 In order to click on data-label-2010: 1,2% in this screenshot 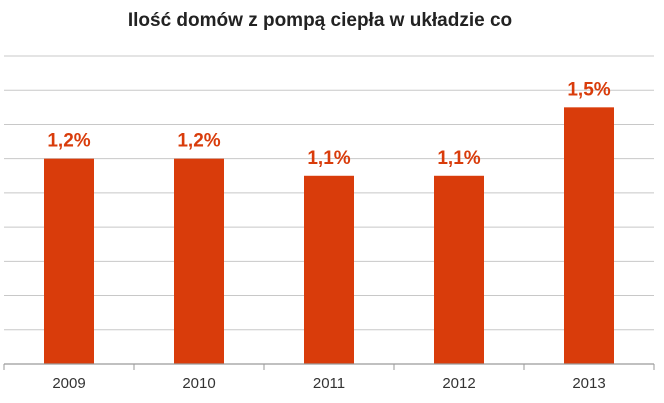, I will do `click(198, 141)`.